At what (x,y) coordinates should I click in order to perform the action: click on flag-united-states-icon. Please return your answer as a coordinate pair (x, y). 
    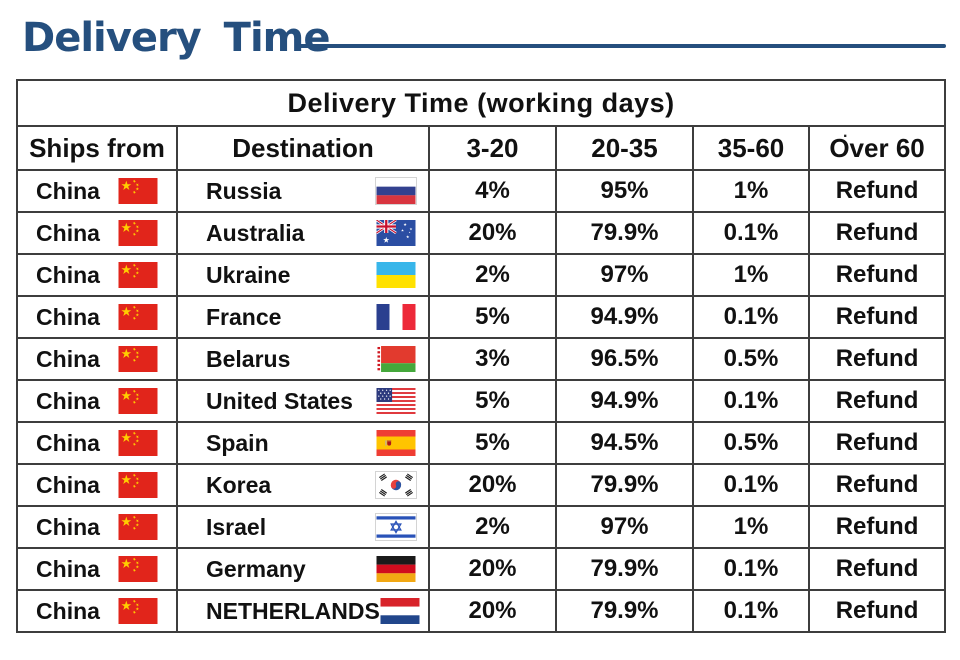
    Looking at the image, I should click on (396, 401).